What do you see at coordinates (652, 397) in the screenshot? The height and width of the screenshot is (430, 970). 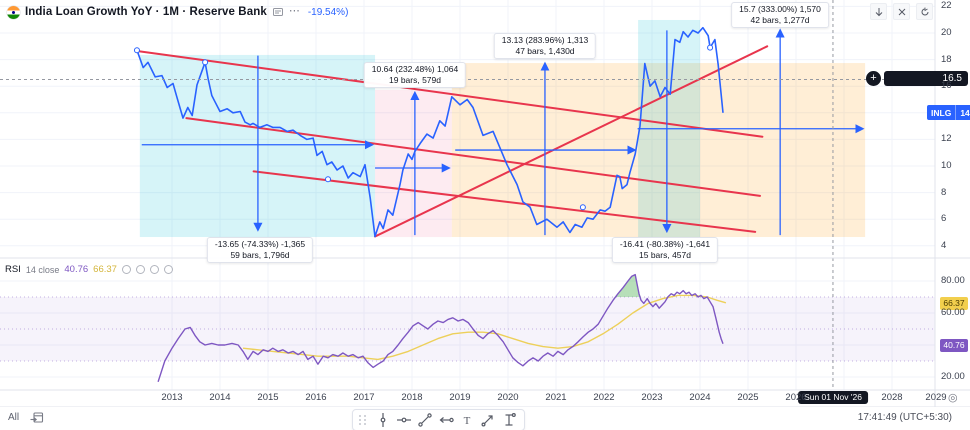 I see `time-tick: 2023` at bounding box center [652, 397].